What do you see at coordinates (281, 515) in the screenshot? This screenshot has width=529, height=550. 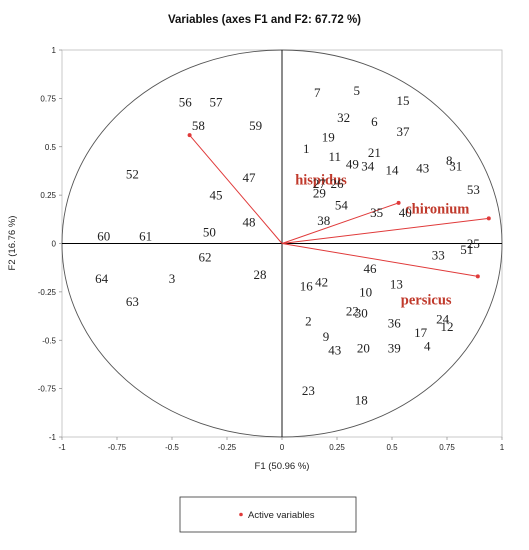 I see `legend-label: Active variables` at bounding box center [281, 515].